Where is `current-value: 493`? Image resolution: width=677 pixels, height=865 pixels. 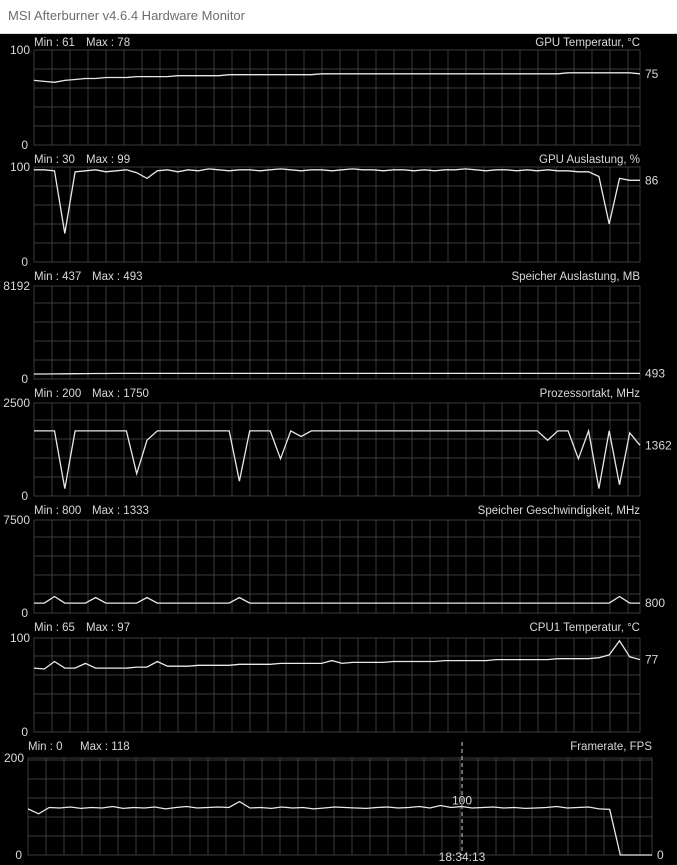 current-value: 493 is located at coordinates (655, 373).